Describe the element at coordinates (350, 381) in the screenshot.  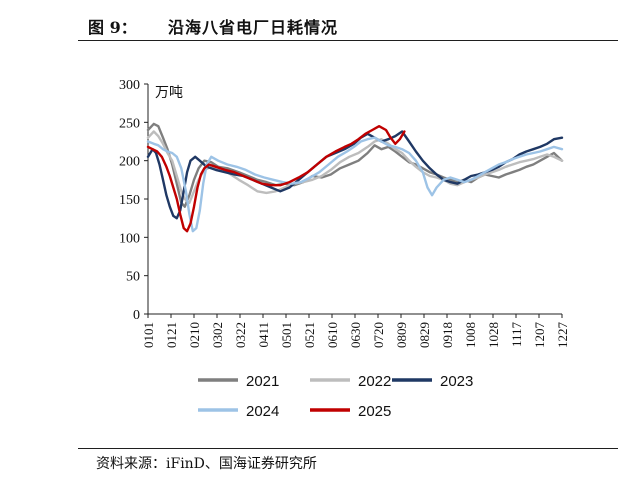
I see `legend-item-2022: 2022` at that location.